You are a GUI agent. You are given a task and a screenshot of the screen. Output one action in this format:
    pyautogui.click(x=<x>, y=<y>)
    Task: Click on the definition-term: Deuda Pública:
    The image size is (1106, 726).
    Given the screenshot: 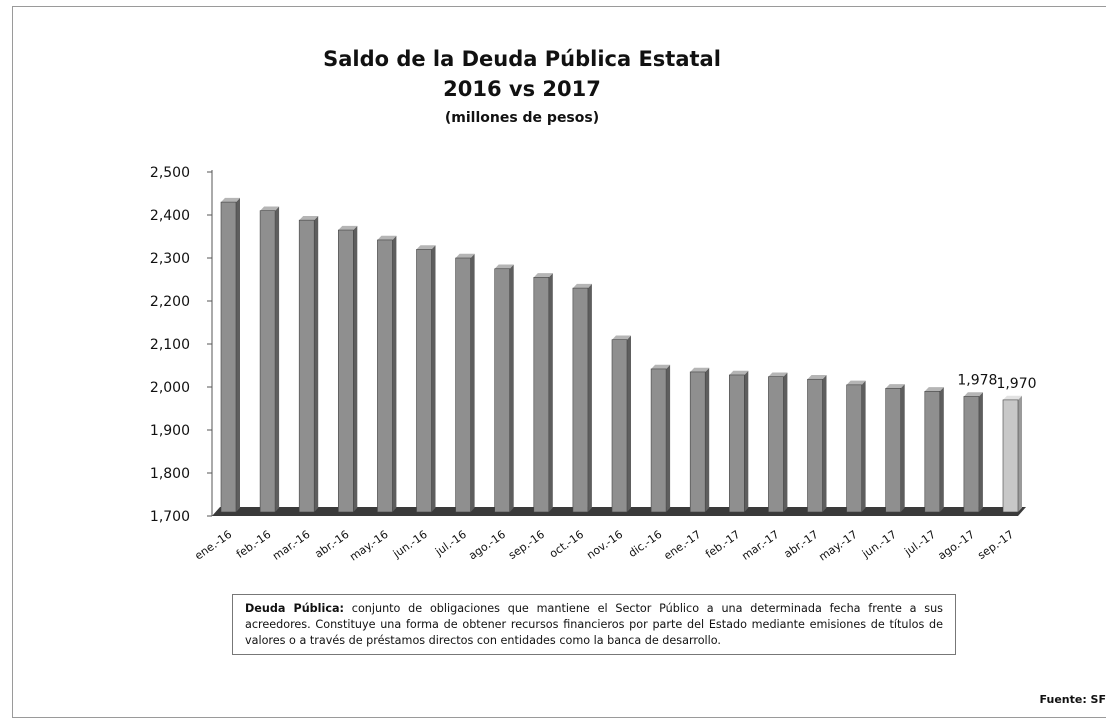 What is the action you would take?
    pyautogui.click(x=295, y=608)
    